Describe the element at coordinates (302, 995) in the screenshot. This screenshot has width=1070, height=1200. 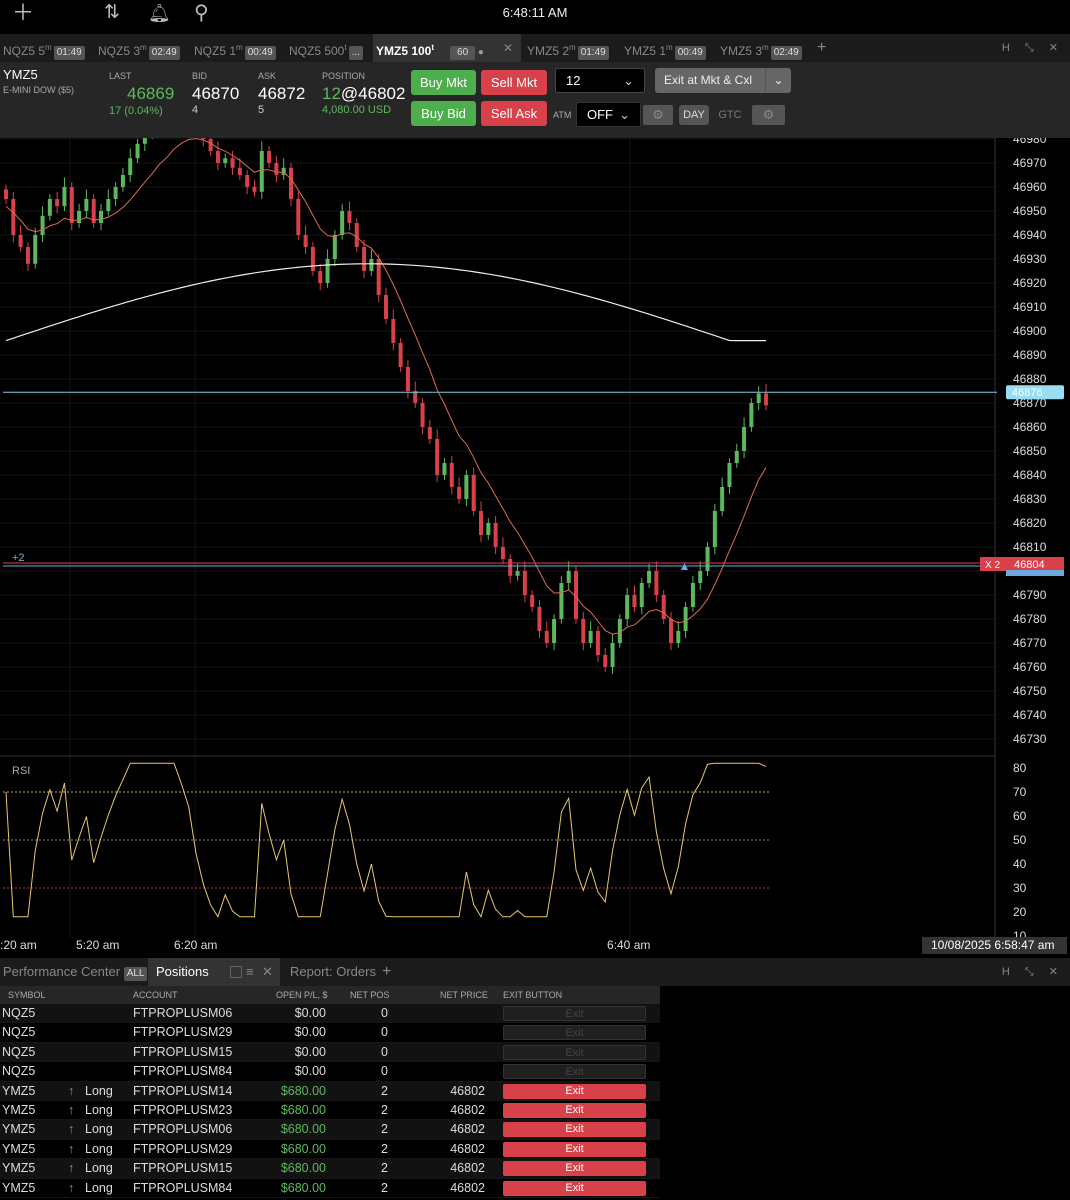
I see `col-open-pl: OPEN P/L, $` at that location.